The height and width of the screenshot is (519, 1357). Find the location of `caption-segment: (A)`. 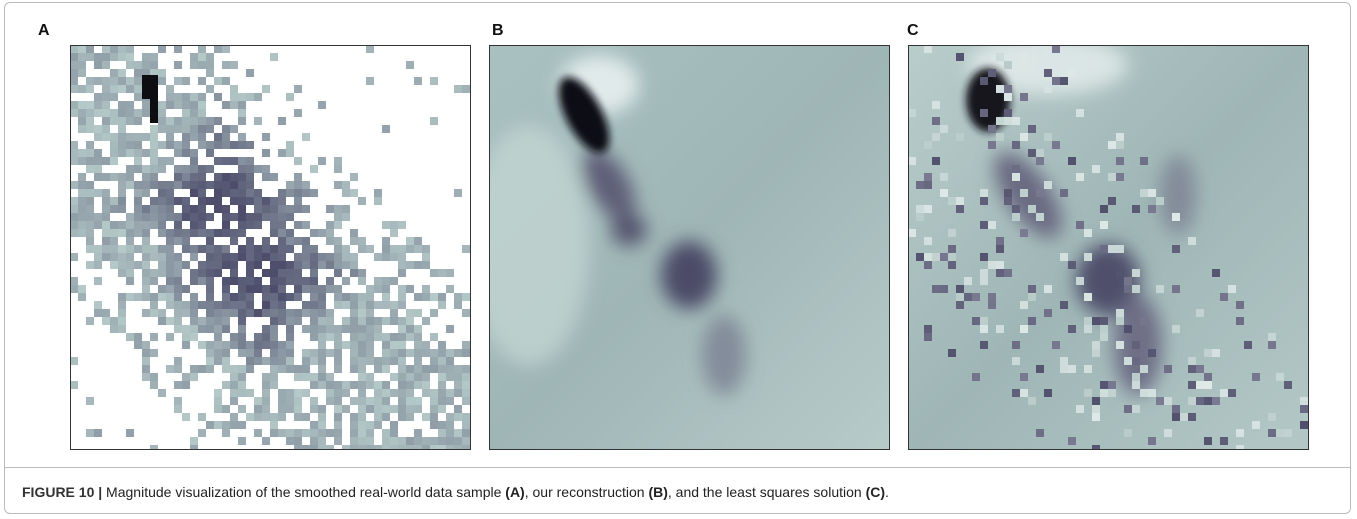

caption-segment: (A) is located at coordinates (515, 492).